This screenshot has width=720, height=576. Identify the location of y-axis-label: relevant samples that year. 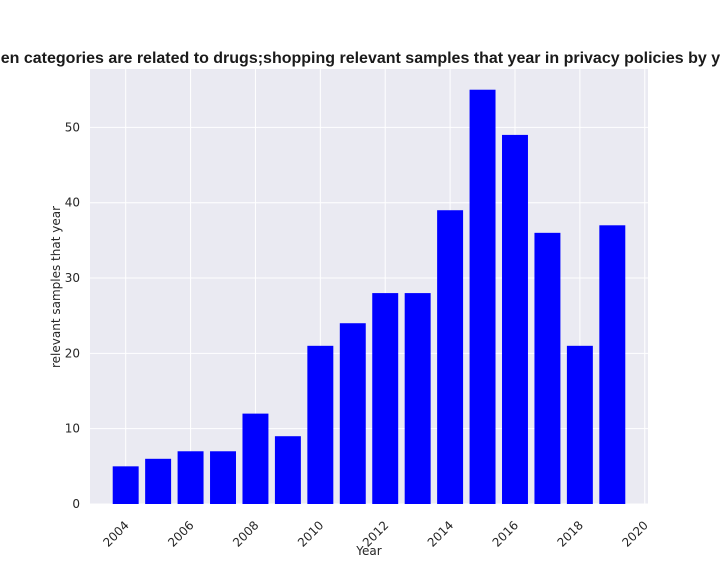
(56, 287).